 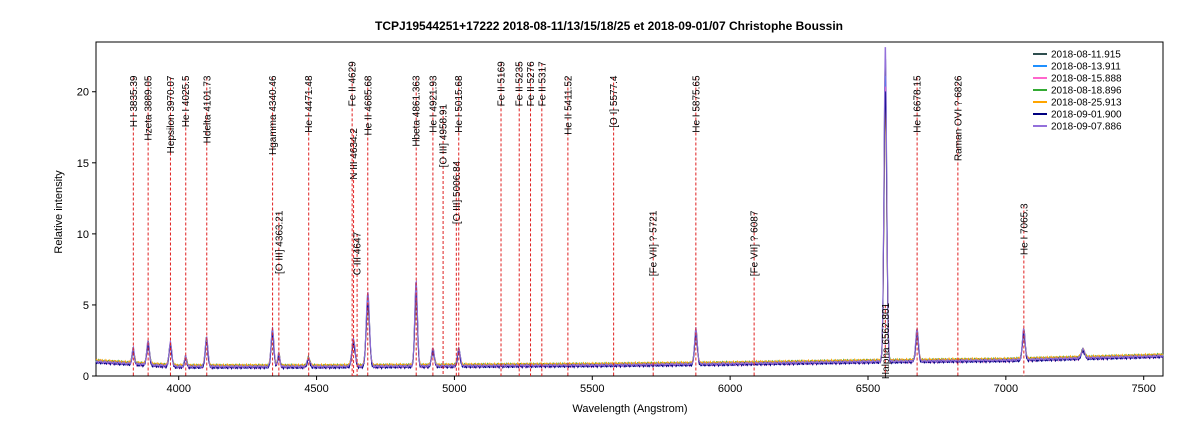 I want to click on line-id-label: Fe II 5317, so click(x=542, y=83).